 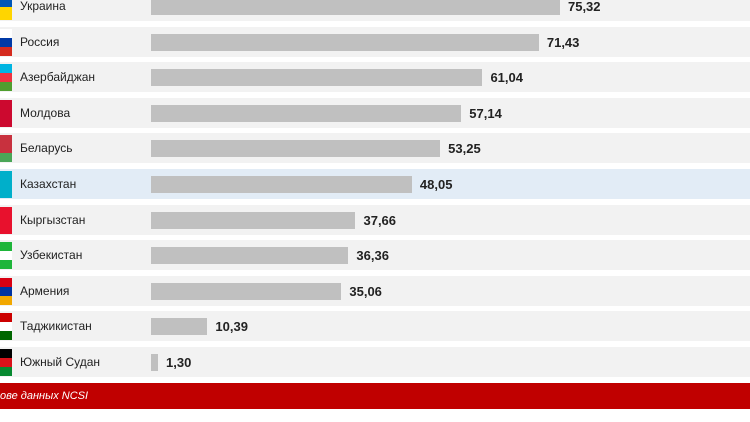 I want to click on chart-row: Россия 71,43, so click(x=375, y=42).